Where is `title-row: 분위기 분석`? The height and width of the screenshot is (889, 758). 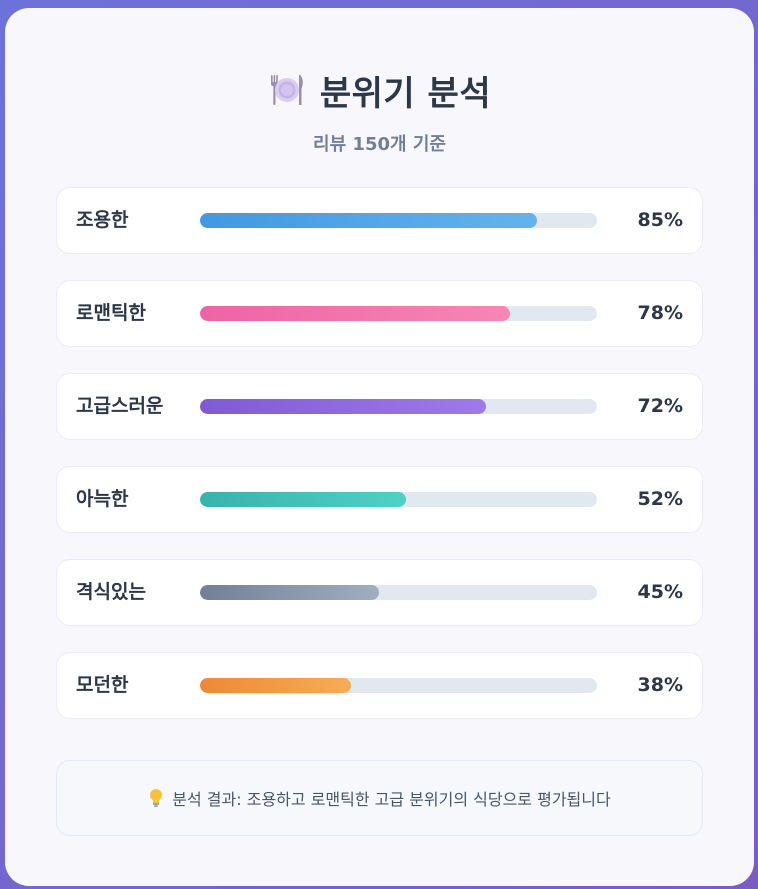
title-row: 분위기 분석 is located at coordinates (379, 92).